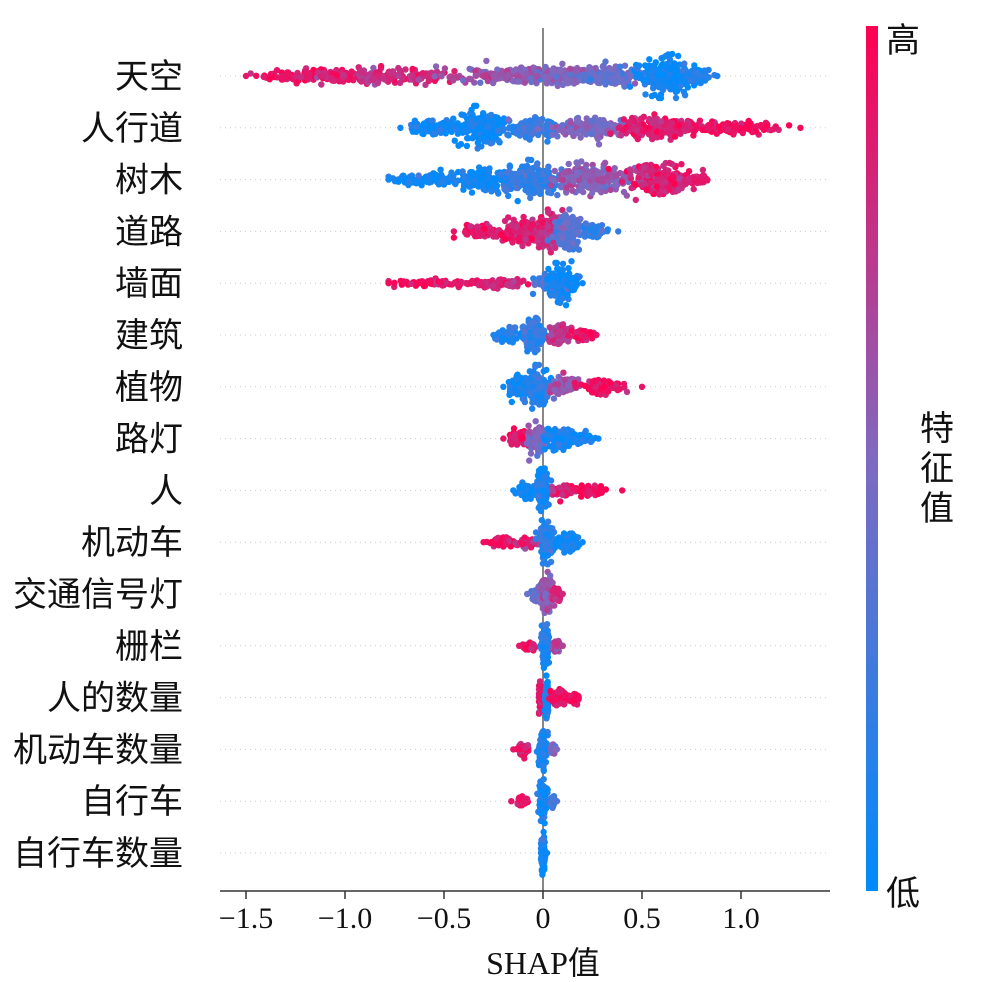 Image resolution: width=1000 pixels, height=982 pixels. Describe the element at coordinates (149, 647) in the screenshot. I see `feature-label: 栅栏` at that location.